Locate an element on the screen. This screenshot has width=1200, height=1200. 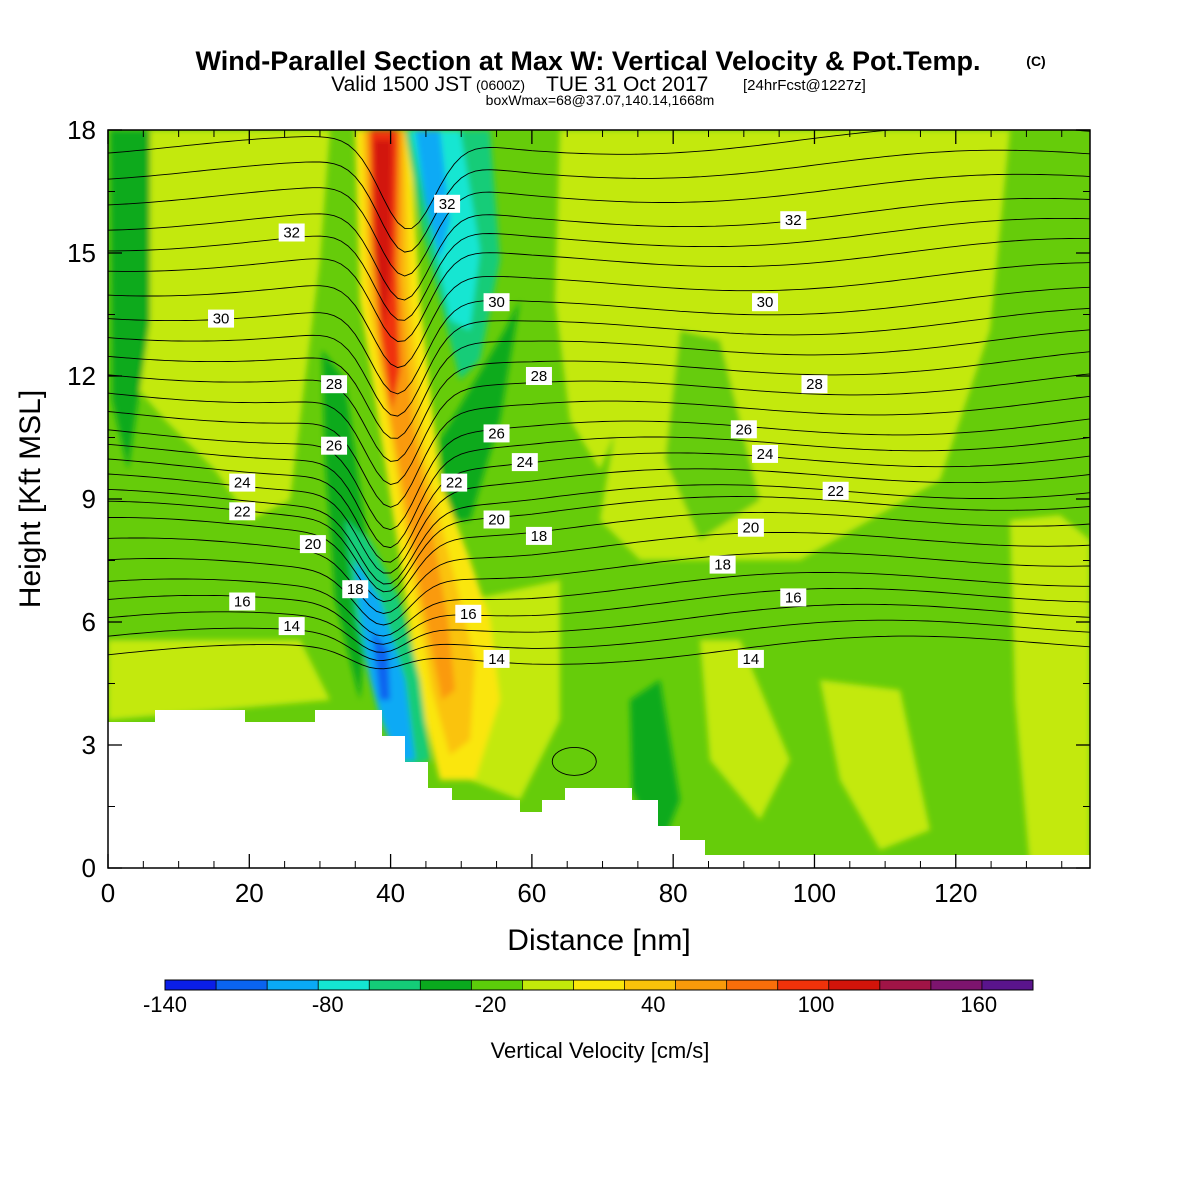
y-tick-label: 0 is located at coordinates (89, 868).